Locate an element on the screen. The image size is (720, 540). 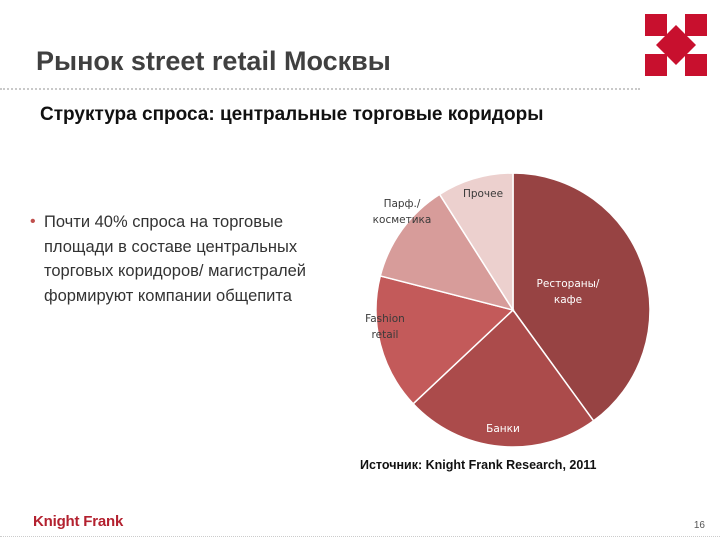
slice-label: Банки is located at coordinates (503, 429).